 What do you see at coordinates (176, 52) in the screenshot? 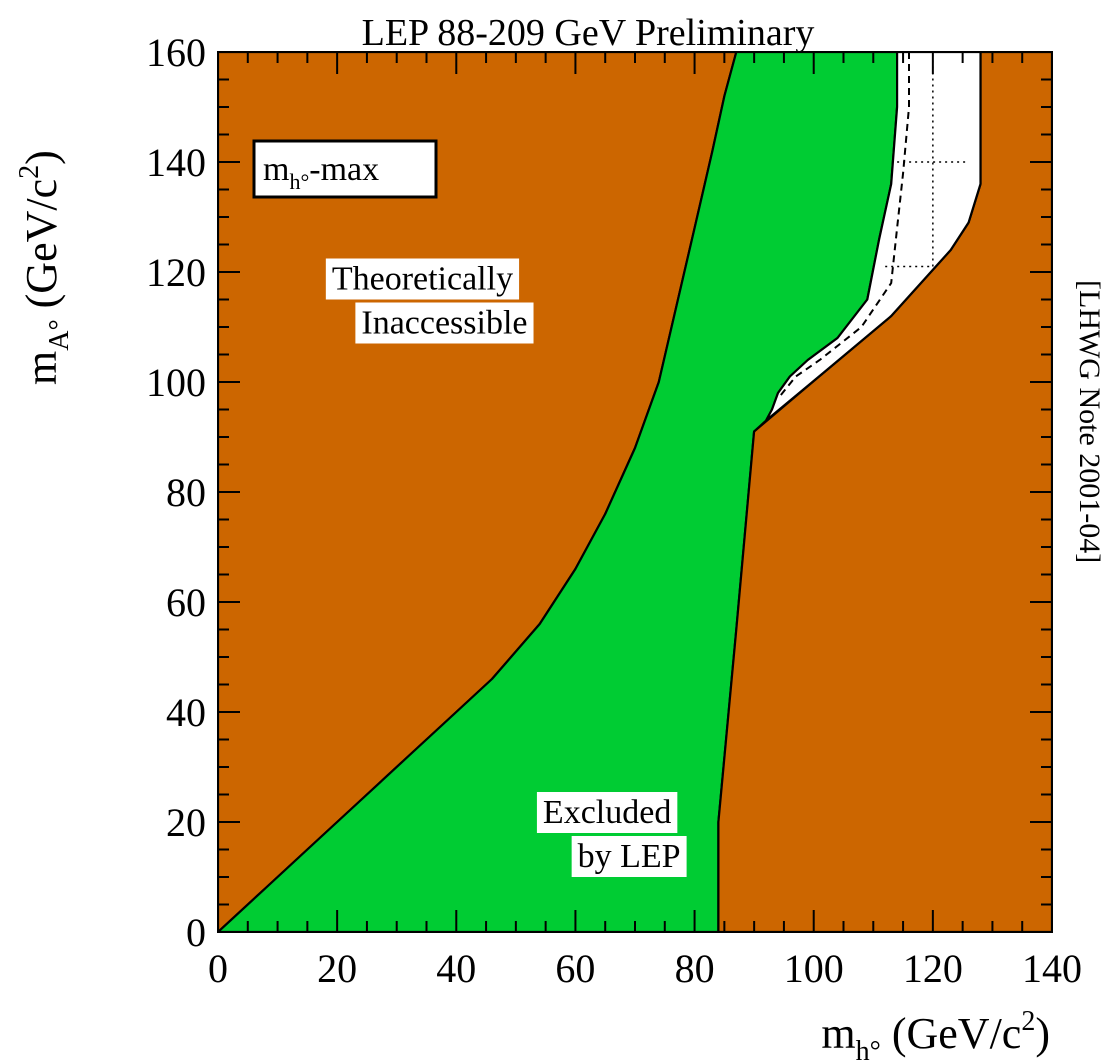
I see `y-tick-label: 160` at bounding box center [176, 52].